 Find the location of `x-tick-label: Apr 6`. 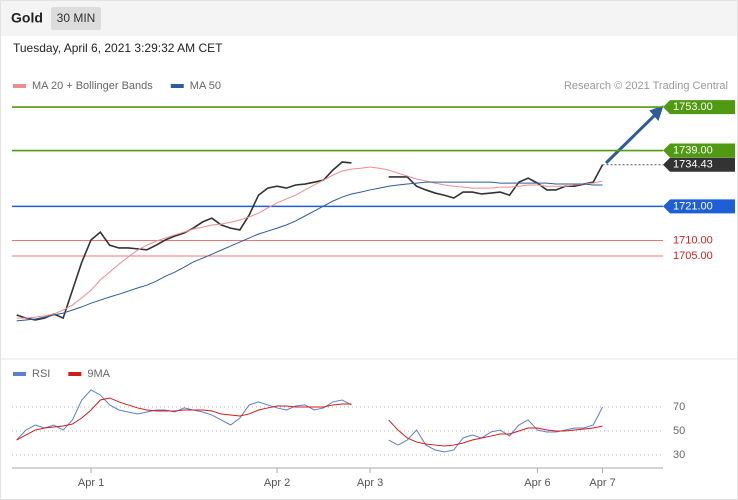

x-tick-label: Apr 6 is located at coordinates (537, 483).